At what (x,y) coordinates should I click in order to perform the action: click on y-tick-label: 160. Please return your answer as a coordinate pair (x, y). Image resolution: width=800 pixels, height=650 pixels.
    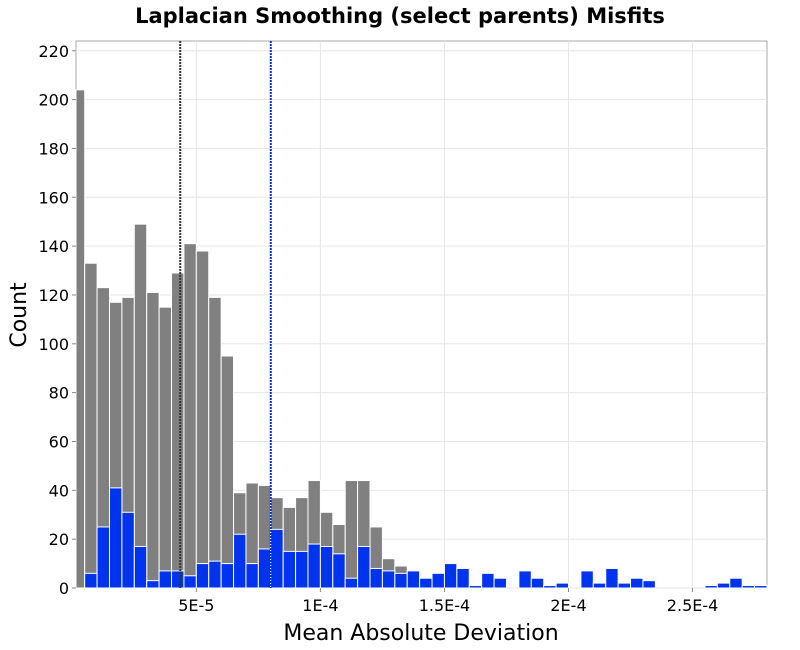
    Looking at the image, I should click on (53, 197).